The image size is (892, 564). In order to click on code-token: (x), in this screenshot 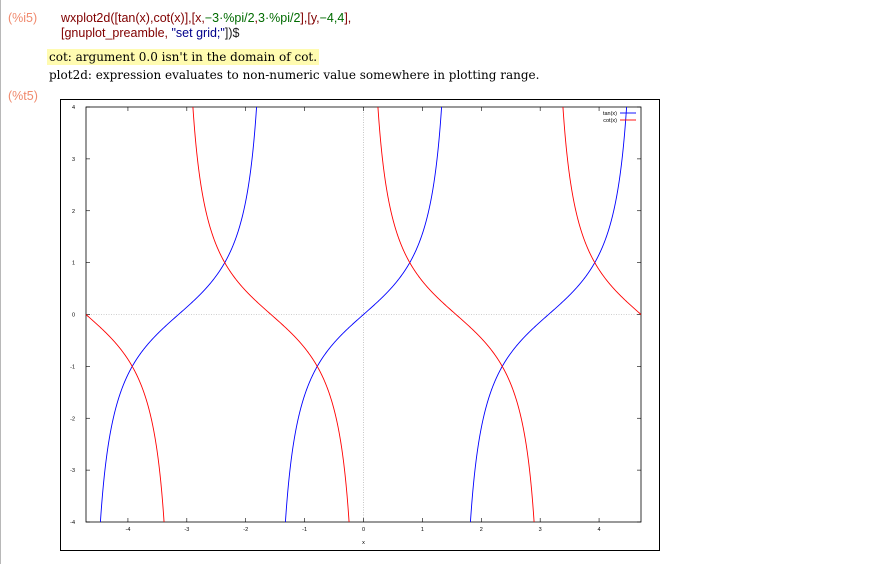, I will do `click(144, 18)`.